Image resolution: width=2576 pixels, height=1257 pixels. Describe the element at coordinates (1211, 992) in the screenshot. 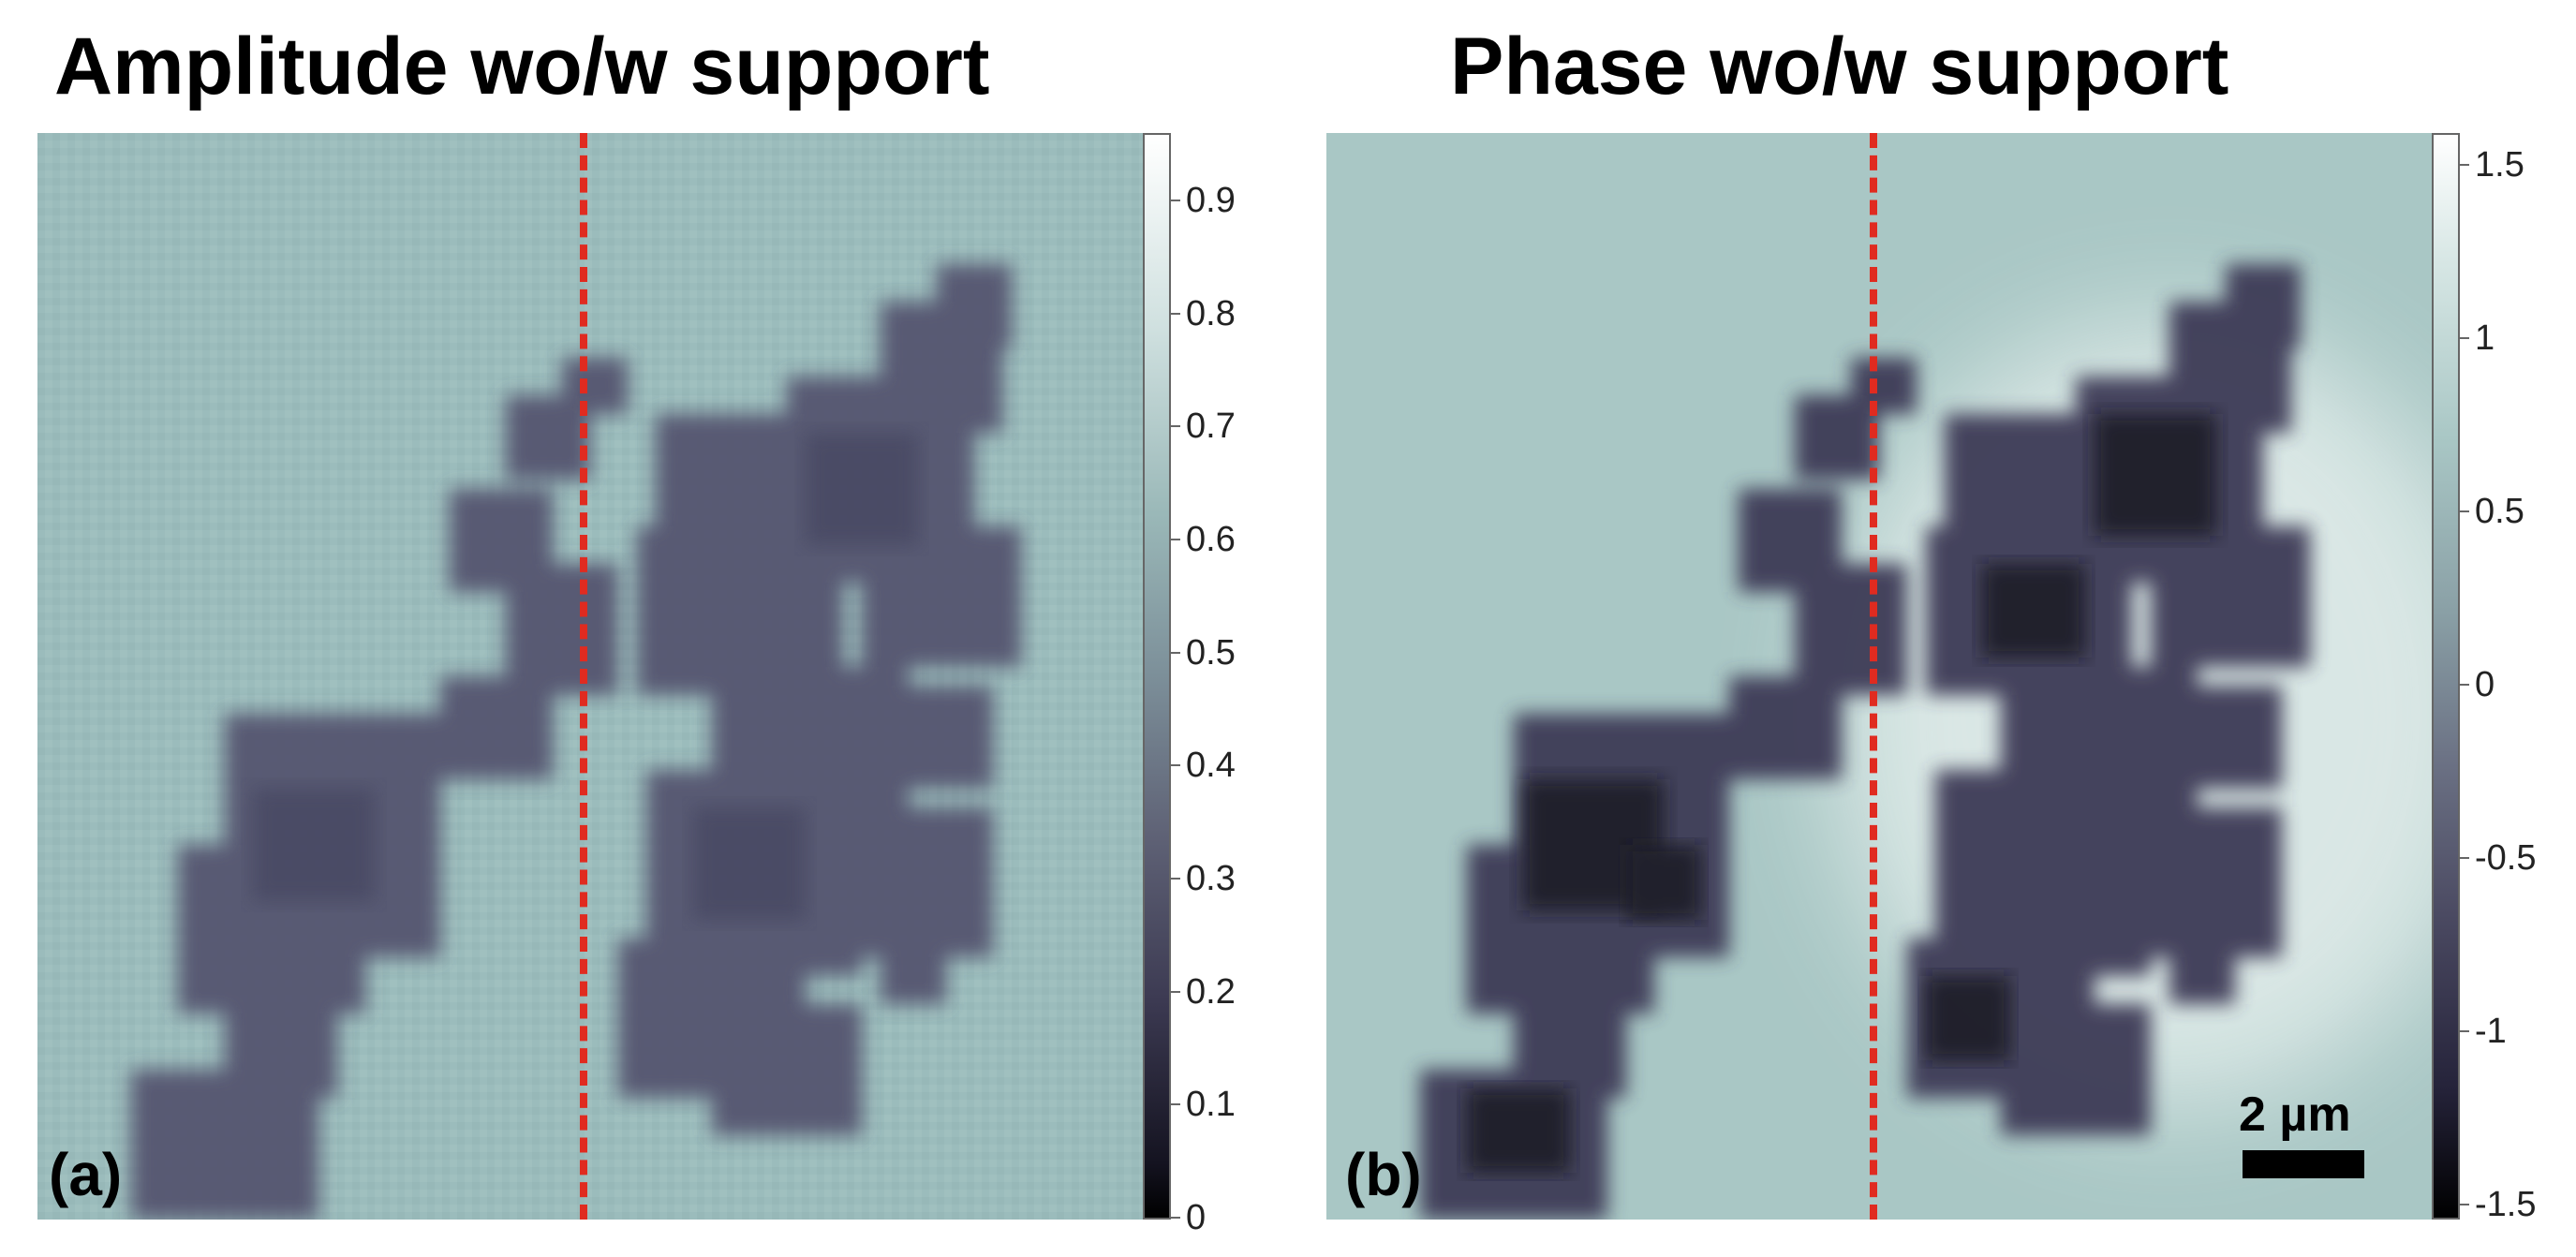

I see `colorbar-a-tick-label: 0.2` at that location.